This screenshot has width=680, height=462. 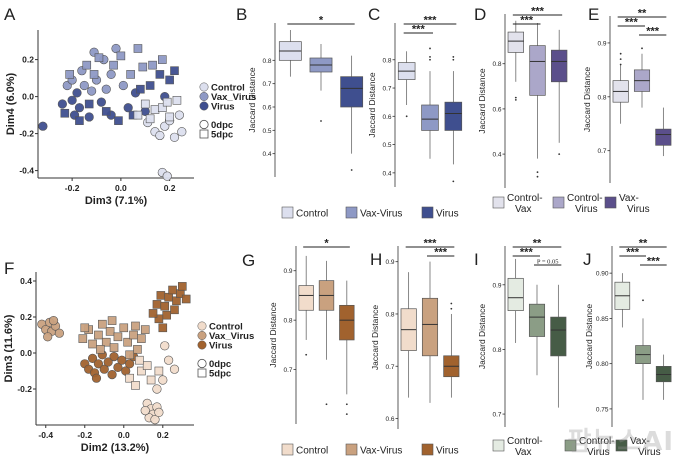 What do you see at coordinates (602, 364) in the screenshot?
I see `y-tick-label: 0.80` at bounding box center [602, 364].